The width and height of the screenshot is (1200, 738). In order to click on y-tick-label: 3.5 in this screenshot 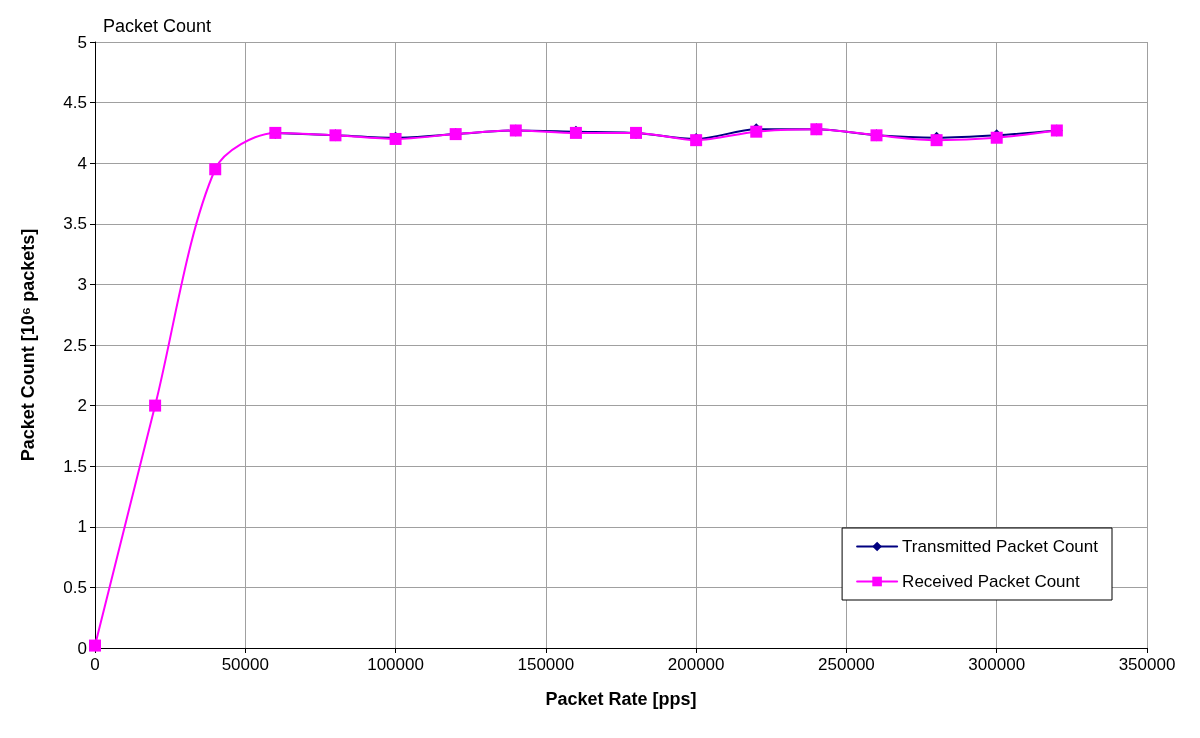, I will do `click(75, 224)`.